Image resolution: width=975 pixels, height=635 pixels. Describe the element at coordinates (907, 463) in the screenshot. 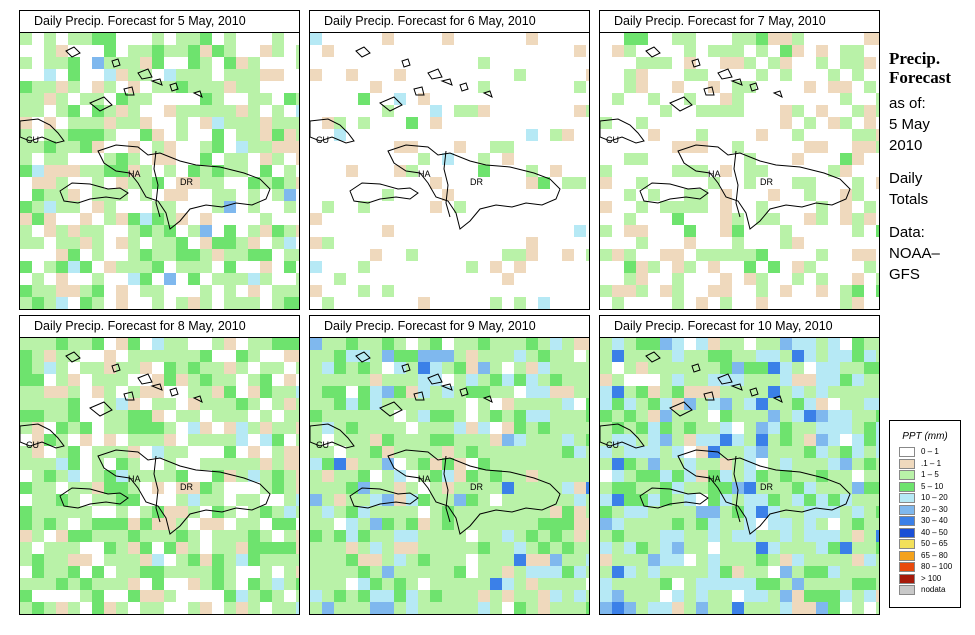

I see `legend-swatch` at that location.